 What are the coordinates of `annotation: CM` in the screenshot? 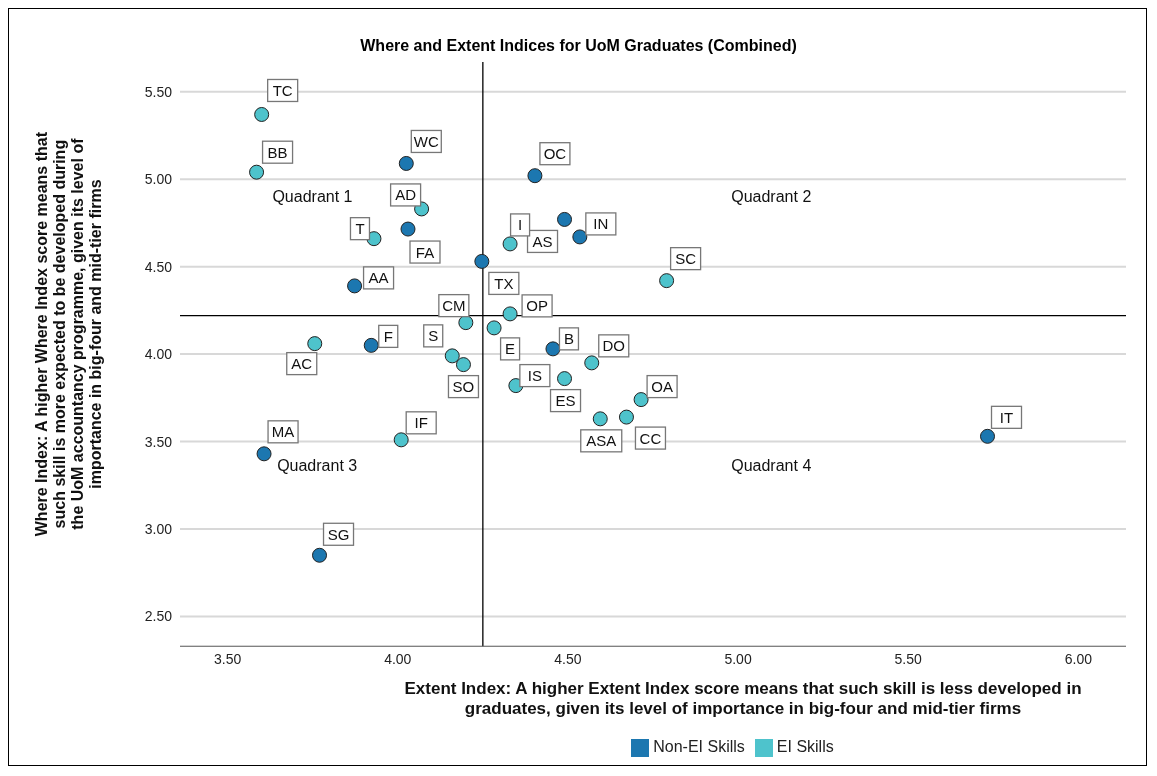 It's located at (454, 306).